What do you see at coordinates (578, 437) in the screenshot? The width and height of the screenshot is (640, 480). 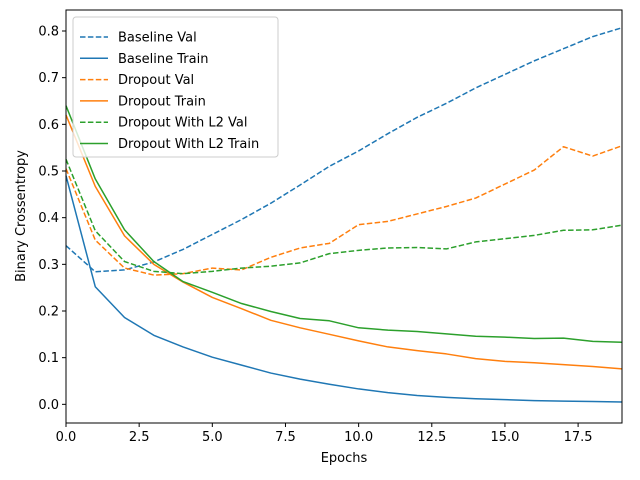 I see `x-tick-label: 17.5` at bounding box center [578, 437].